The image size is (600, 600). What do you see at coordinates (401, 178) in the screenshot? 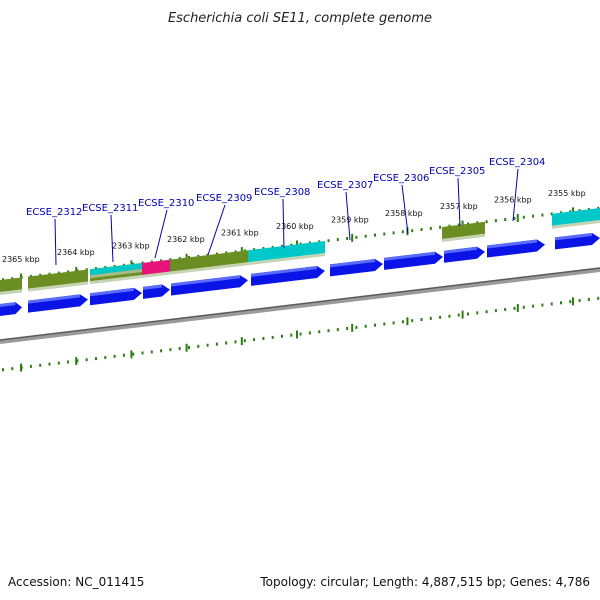
I see `gene-label: ECSE_2306` at bounding box center [401, 178].